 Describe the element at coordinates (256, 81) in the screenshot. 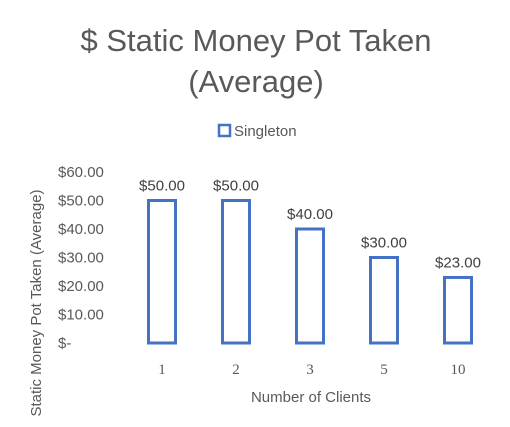

I see `chart-title-line-2: (Average)` at that location.